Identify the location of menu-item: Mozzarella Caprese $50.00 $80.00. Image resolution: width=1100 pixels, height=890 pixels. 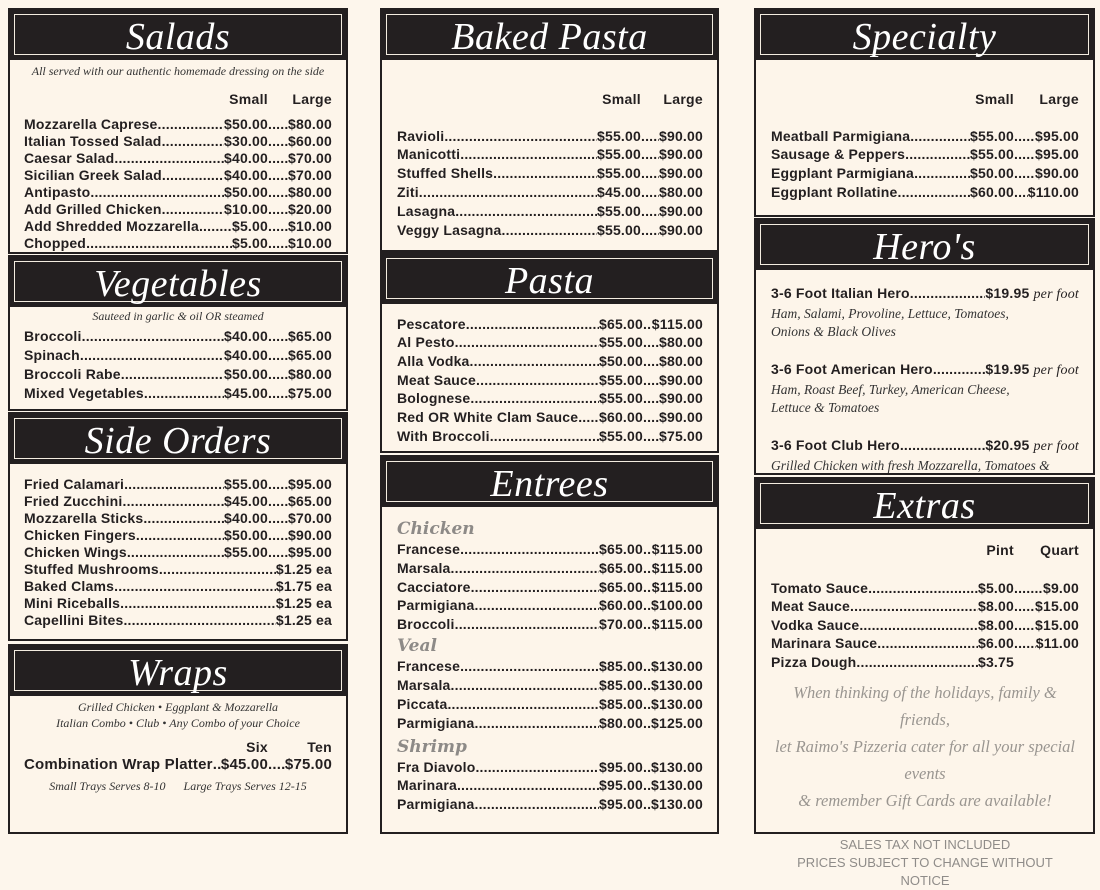
(178, 124).